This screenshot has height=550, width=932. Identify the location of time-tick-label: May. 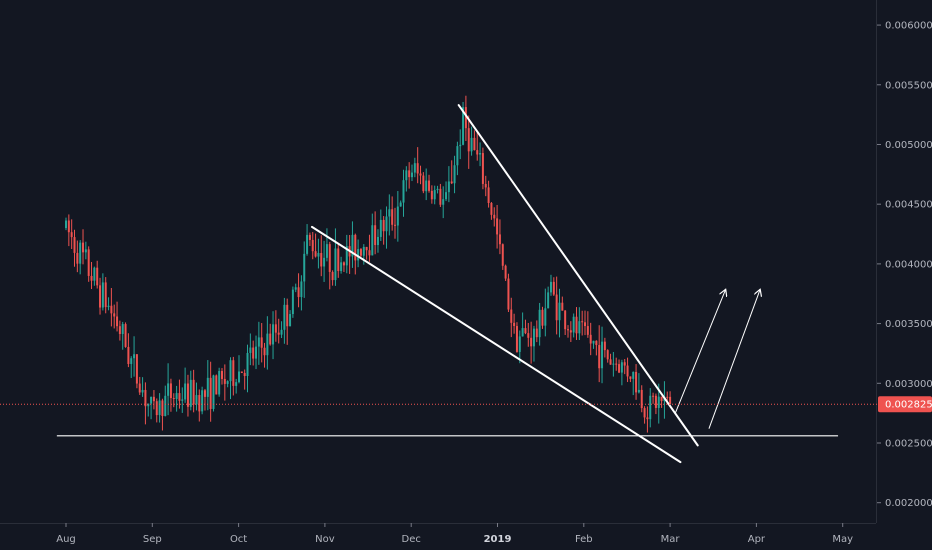
(842, 539).